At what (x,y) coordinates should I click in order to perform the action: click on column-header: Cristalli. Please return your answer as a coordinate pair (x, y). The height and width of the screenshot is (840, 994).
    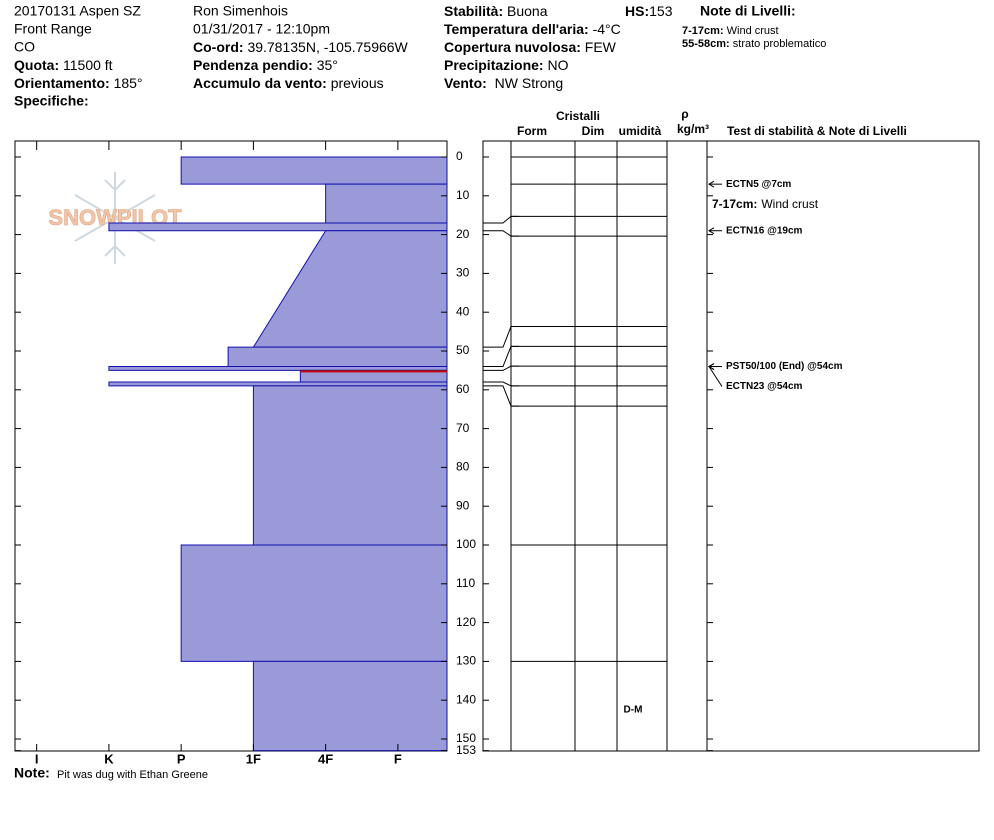
    Looking at the image, I should click on (578, 116).